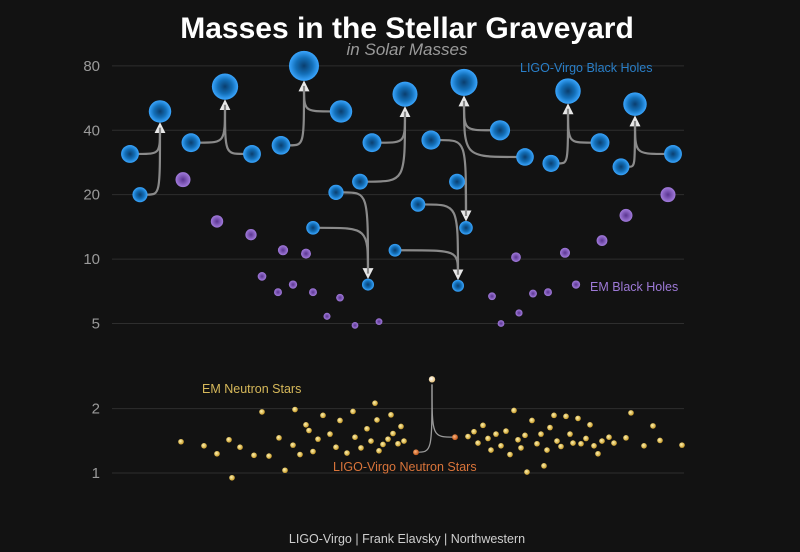  What do you see at coordinates (91, 66) in the screenshot?
I see `y-tick-label-80: 80` at bounding box center [91, 66].